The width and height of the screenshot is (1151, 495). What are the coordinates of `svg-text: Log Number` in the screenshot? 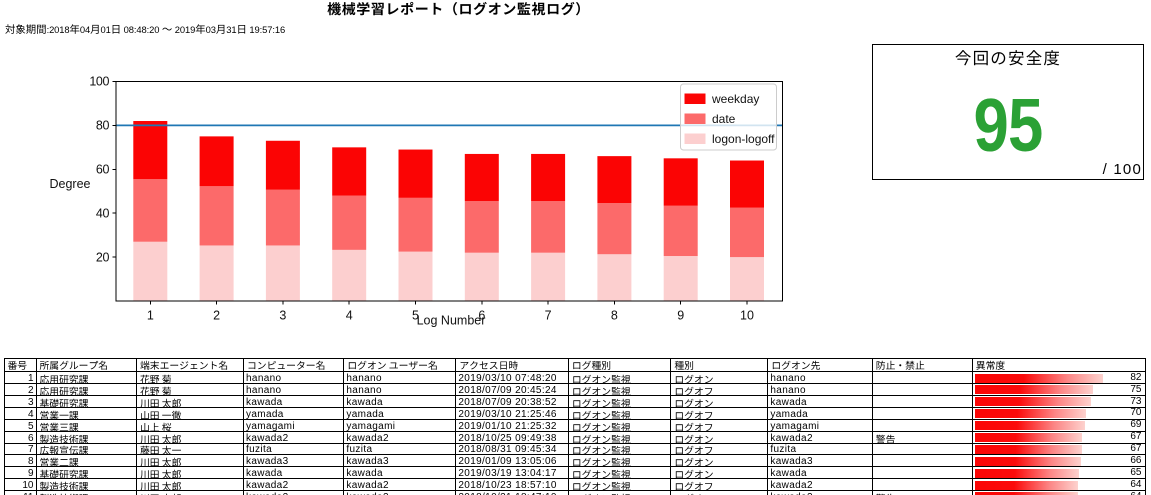 It's located at (451, 321).